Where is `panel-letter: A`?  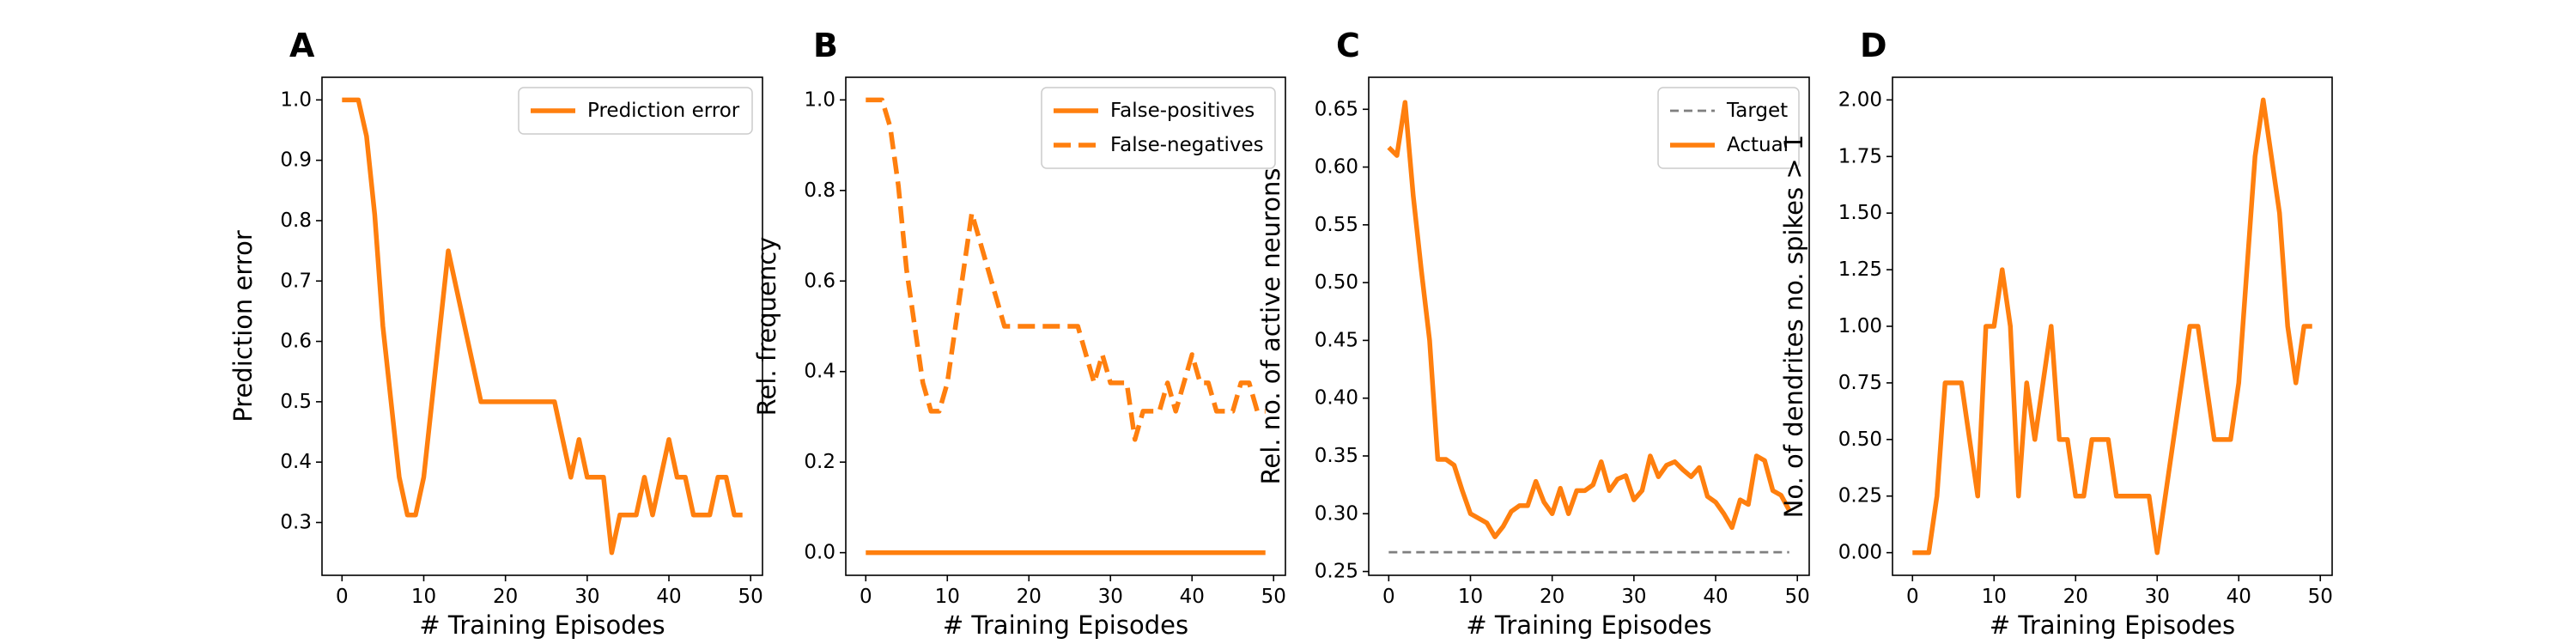
panel-letter: A is located at coordinates (302, 45).